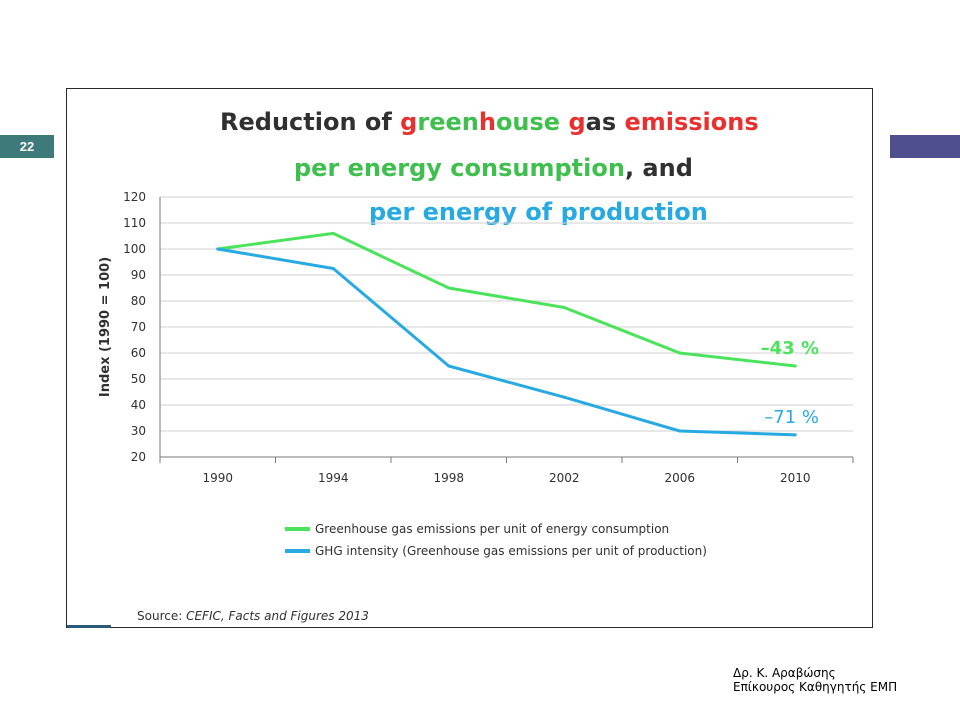 The width and height of the screenshot is (960, 720). What do you see at coordinates (790, 348) in the screenshot?
I see `series-1-annotation: –43 %` at bounding box center [790, 348].